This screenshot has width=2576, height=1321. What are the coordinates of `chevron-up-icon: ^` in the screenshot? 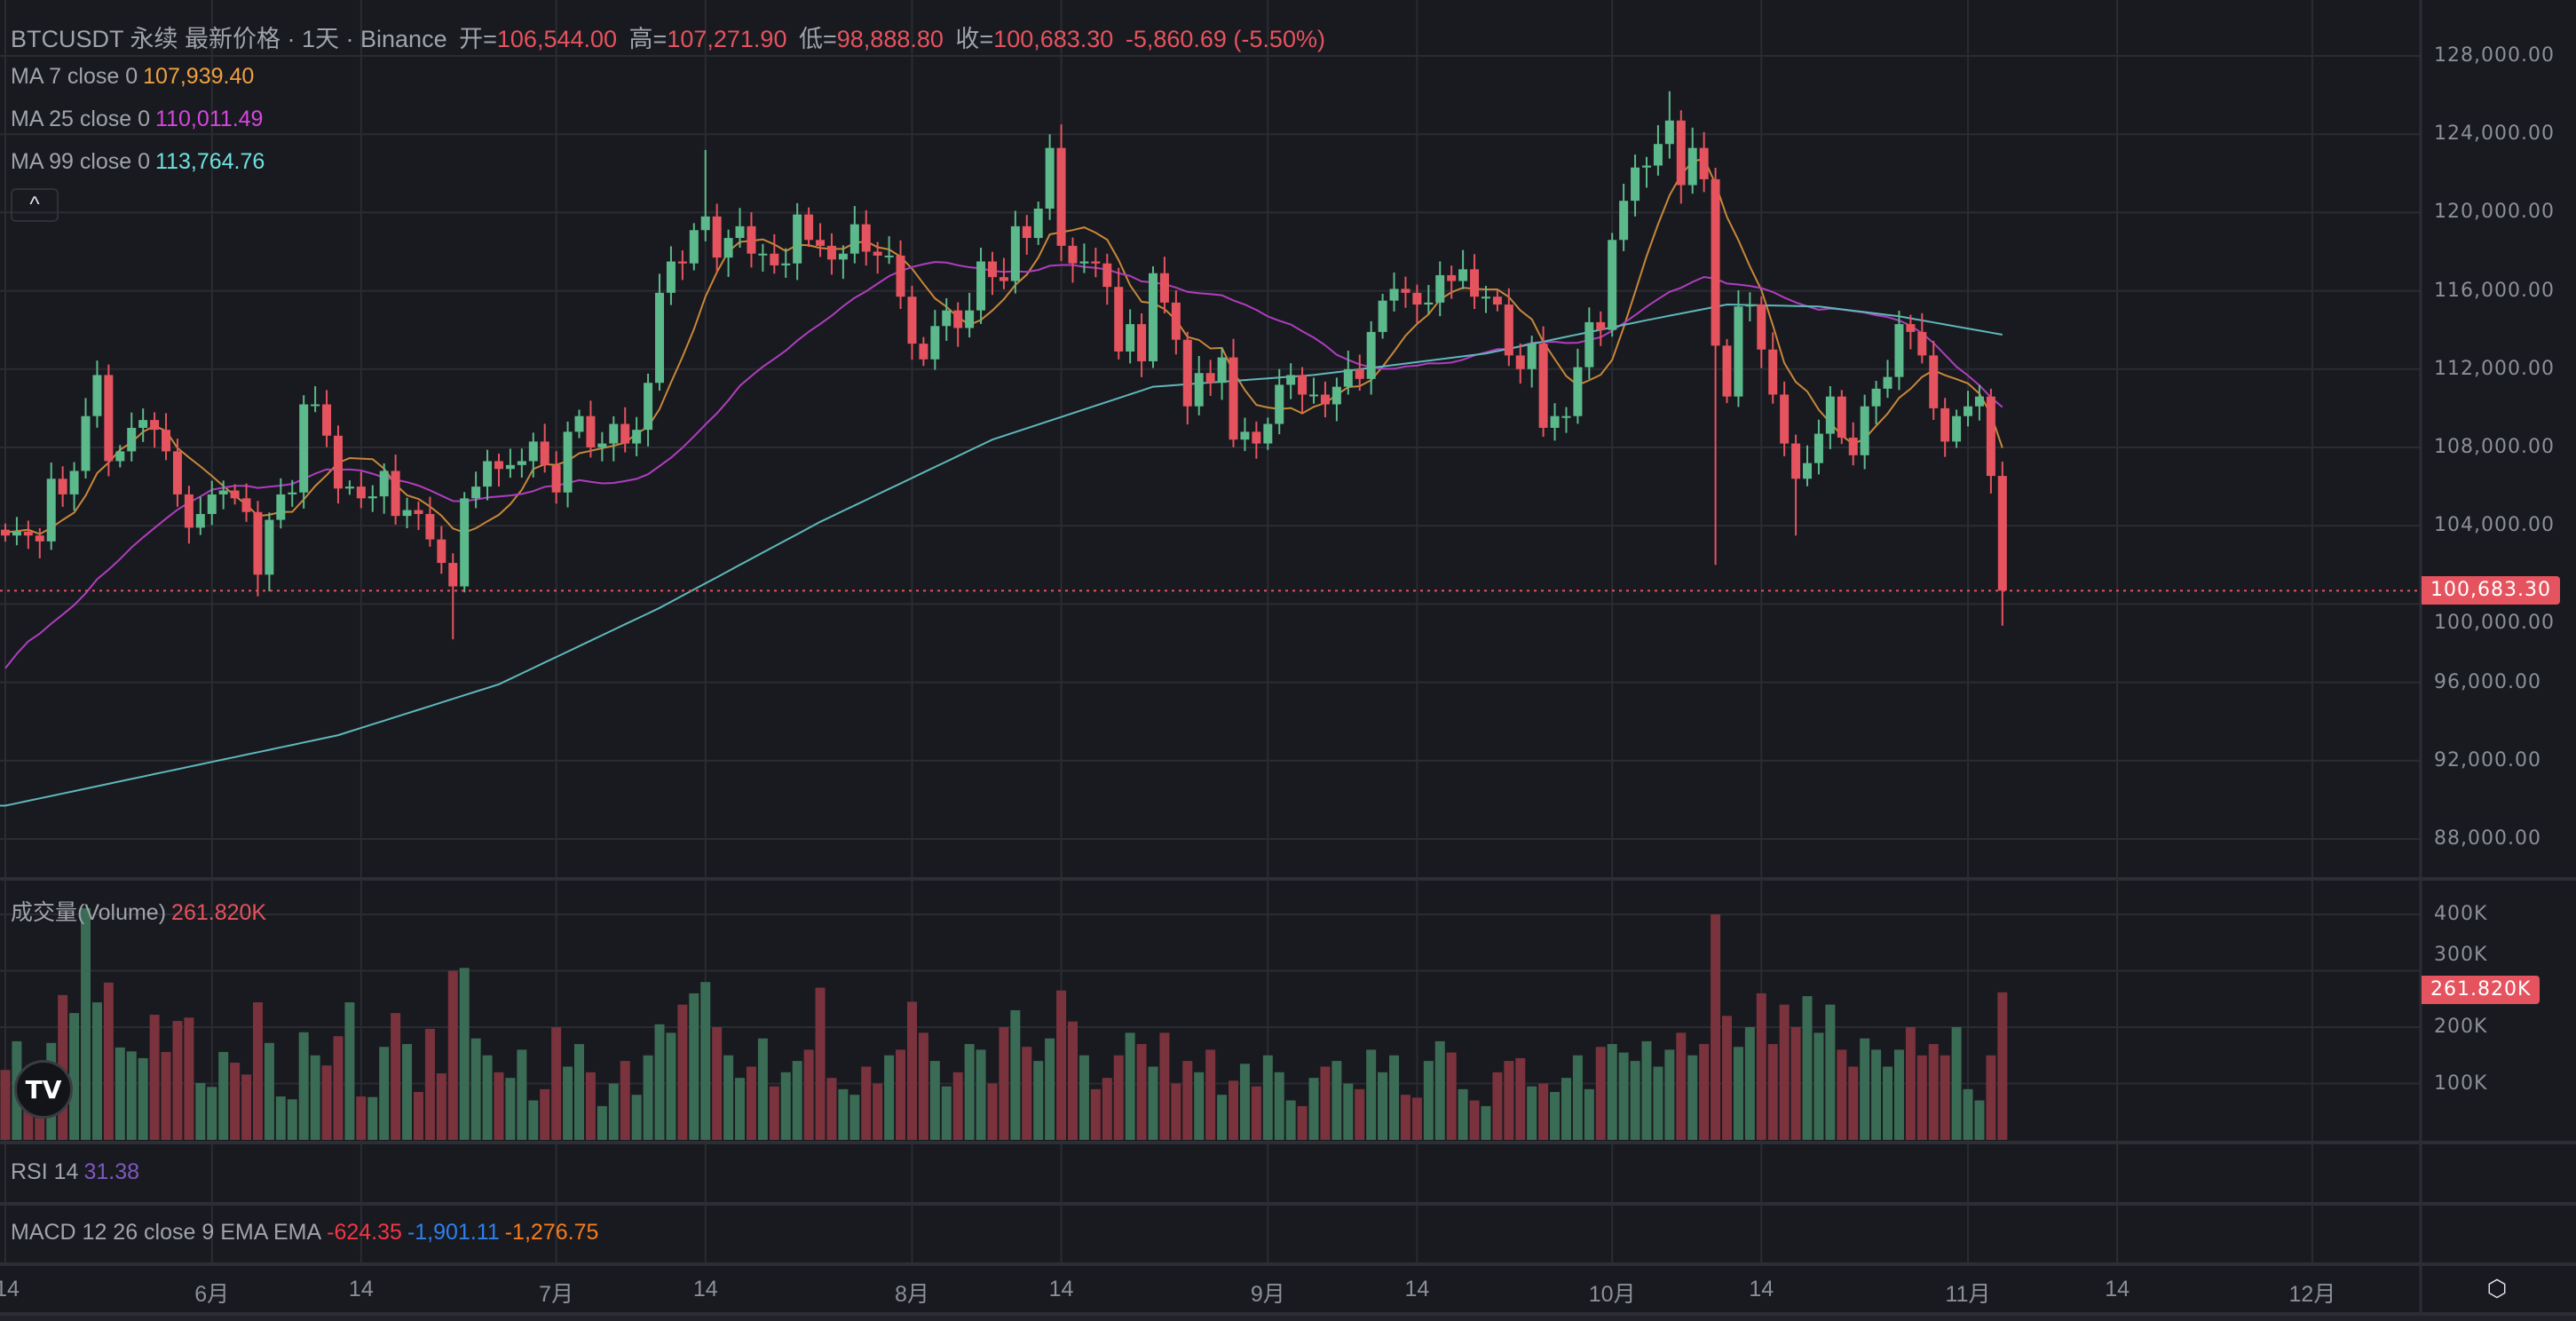 It's located at (34, 205).